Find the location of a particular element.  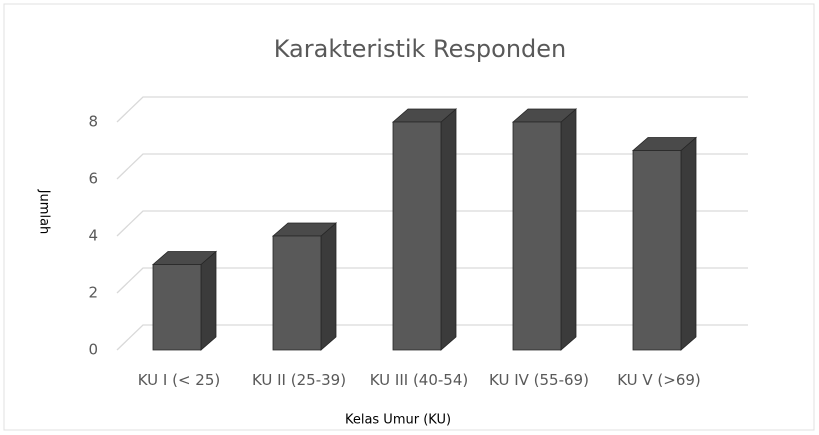

grid-line is located at coordinates (432, 109).